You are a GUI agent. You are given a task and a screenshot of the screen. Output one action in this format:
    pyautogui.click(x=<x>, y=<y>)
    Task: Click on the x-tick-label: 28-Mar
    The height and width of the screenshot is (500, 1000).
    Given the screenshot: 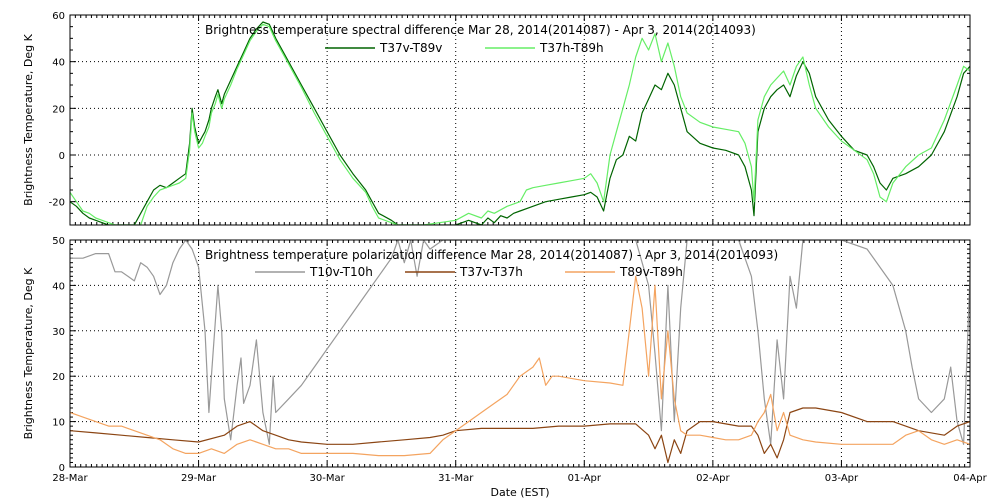 What is the action you would take?
    pyautogui.click(x=70, y=478)
    